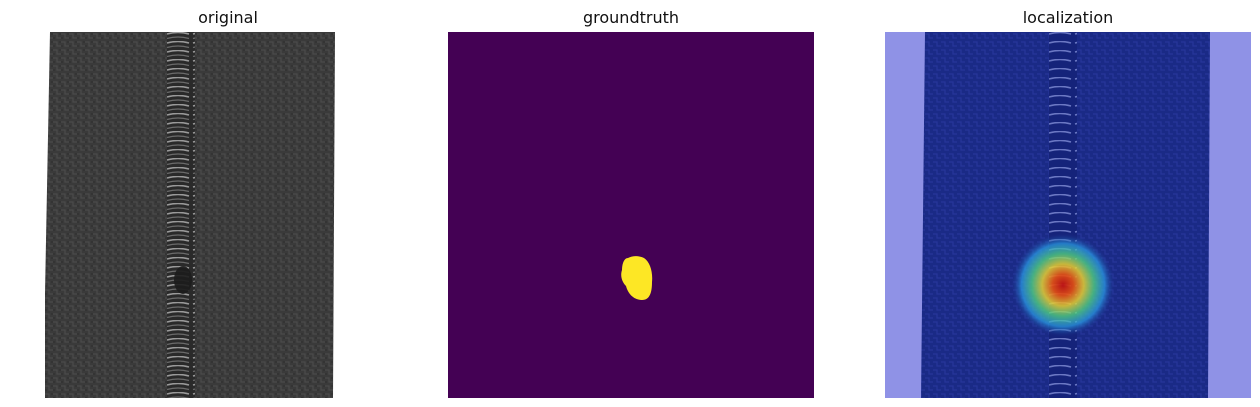 This screenshot has height=407, width=1260. What do you see at coordinates (1063, 215) in the screenshot?
I see `heatmap-teeth` at bounding box center [1063, 215].